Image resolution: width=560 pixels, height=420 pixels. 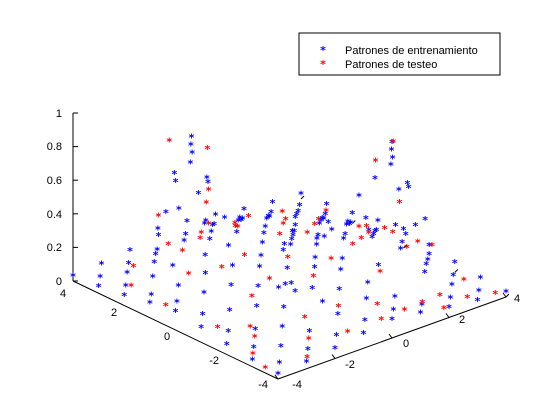 I want to click on legend-label-test: Patrones de testeo, so click(x=391, y=65).